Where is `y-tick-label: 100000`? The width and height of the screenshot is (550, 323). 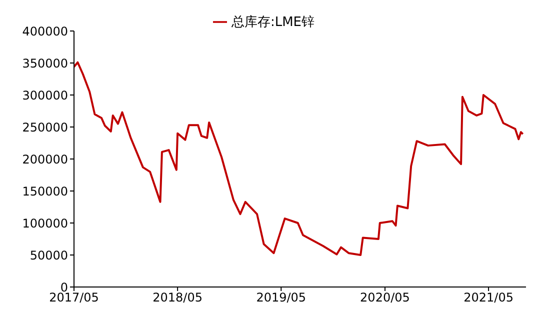
y-tick-label: 100000 is located at coordinates (45, 223).